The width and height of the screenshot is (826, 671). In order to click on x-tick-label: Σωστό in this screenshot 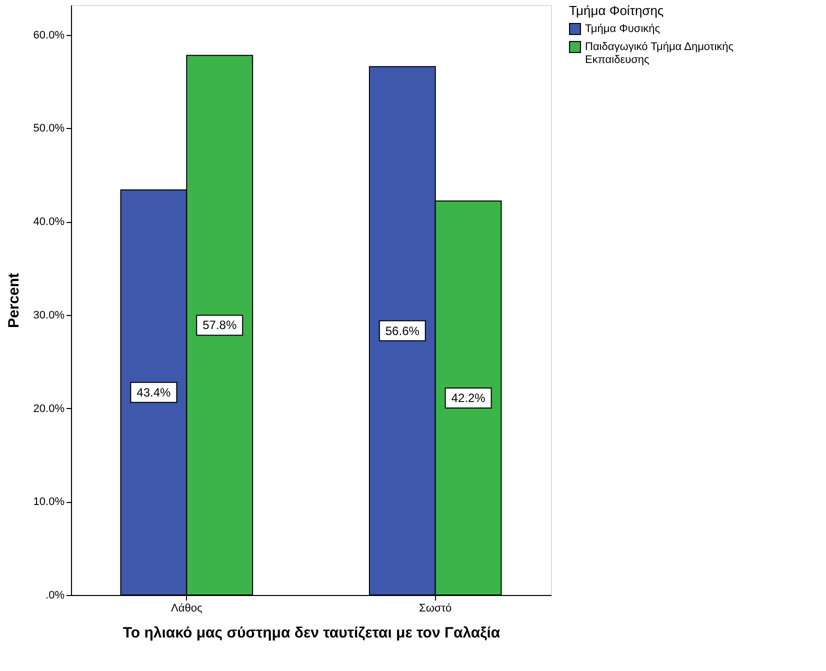, I will do `click(435, 608)`.